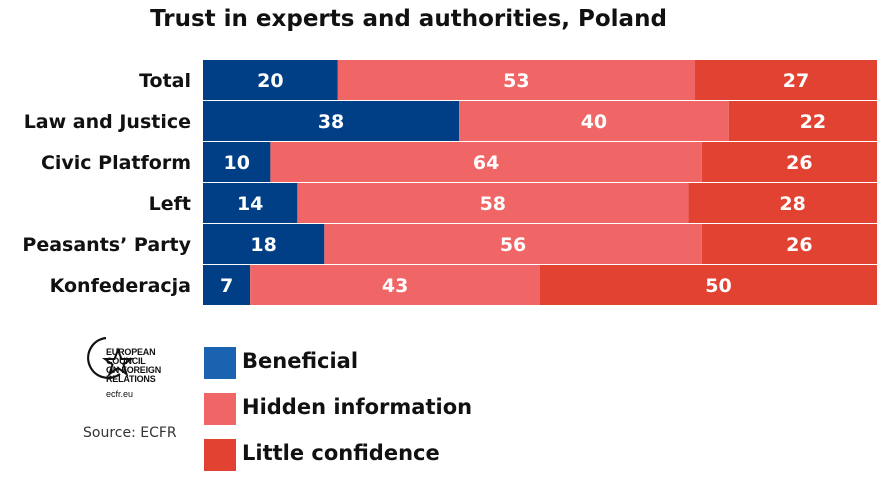 This screenshot has width=877, height=484. I want to click on category-label: Civic Platform, so click(116, 163).